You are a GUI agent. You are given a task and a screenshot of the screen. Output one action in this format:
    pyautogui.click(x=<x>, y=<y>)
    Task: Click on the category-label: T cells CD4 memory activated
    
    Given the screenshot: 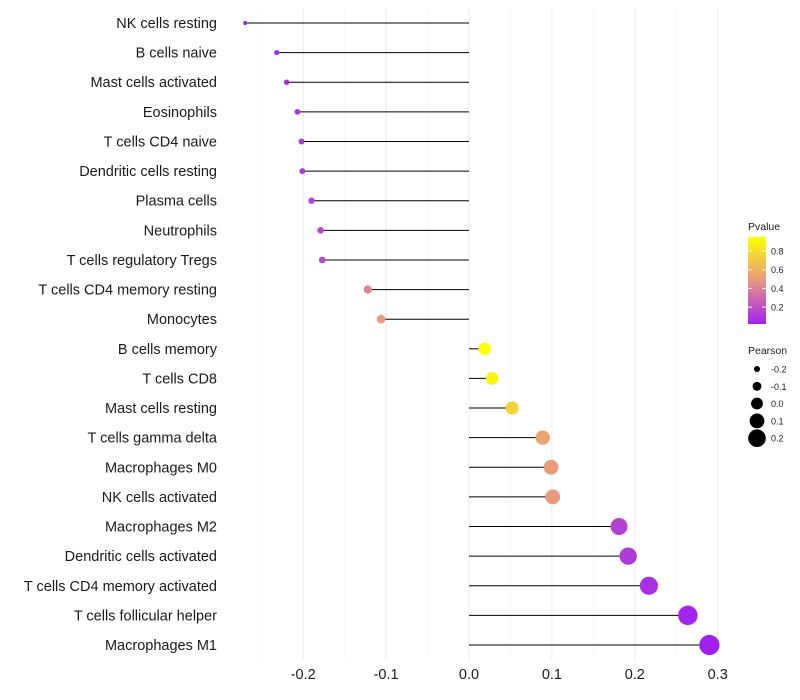 What is the action you would take?
    pyautogui.click(x=120, y=587)
    